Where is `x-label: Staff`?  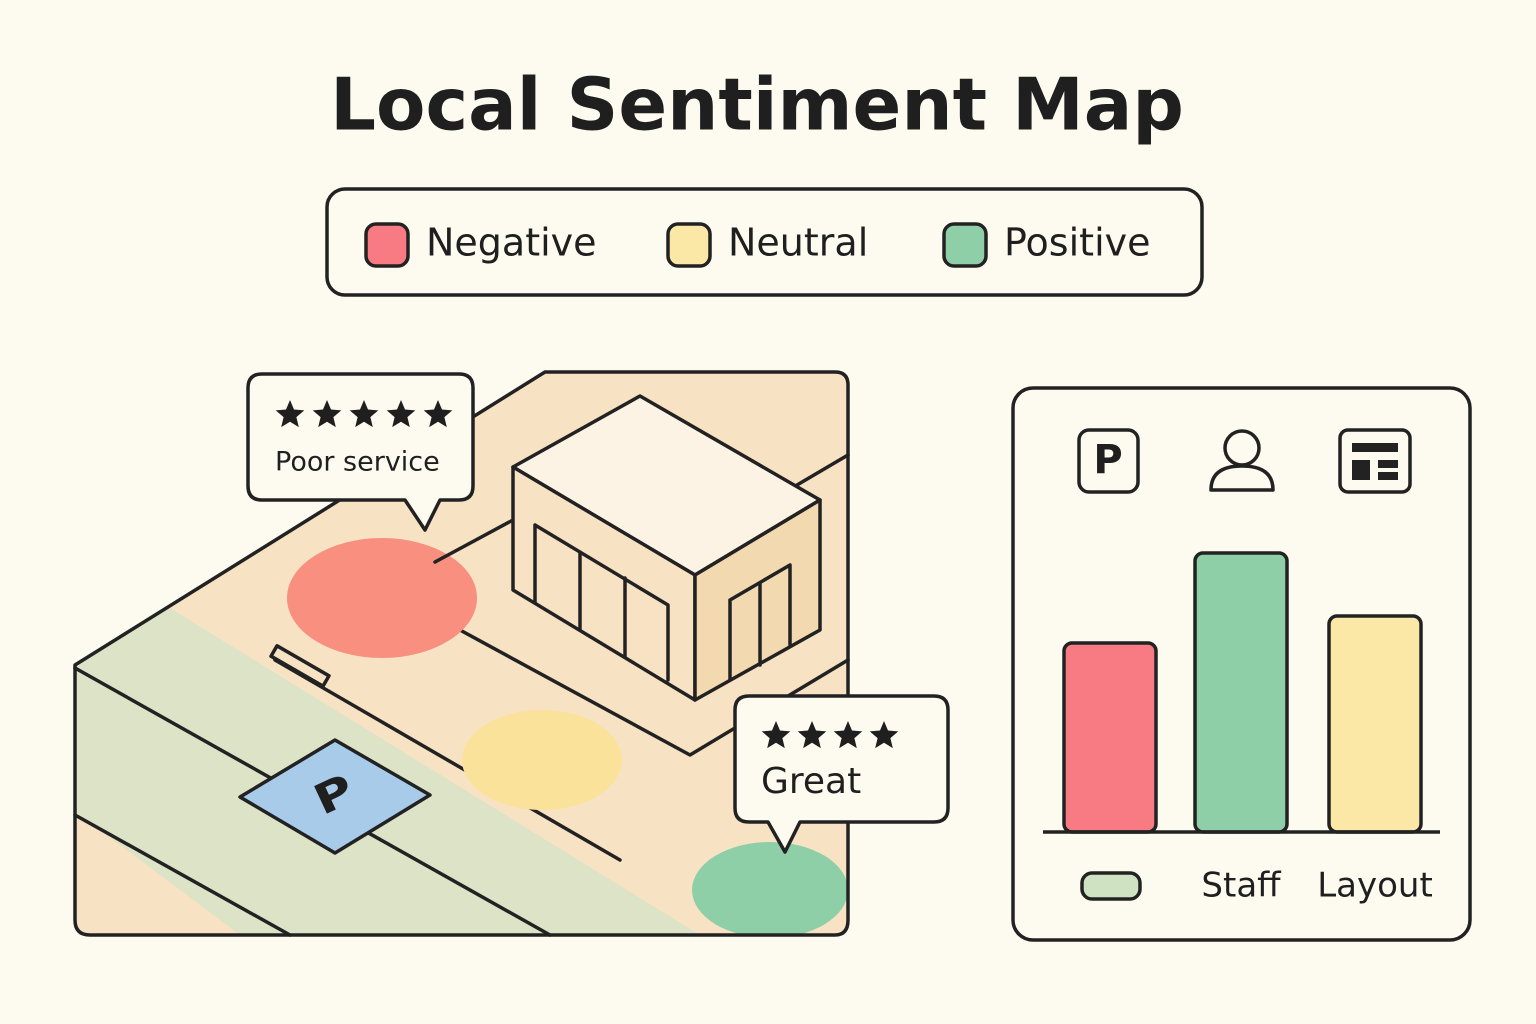
x-label: Staff is located at coordinates (1241, 886).